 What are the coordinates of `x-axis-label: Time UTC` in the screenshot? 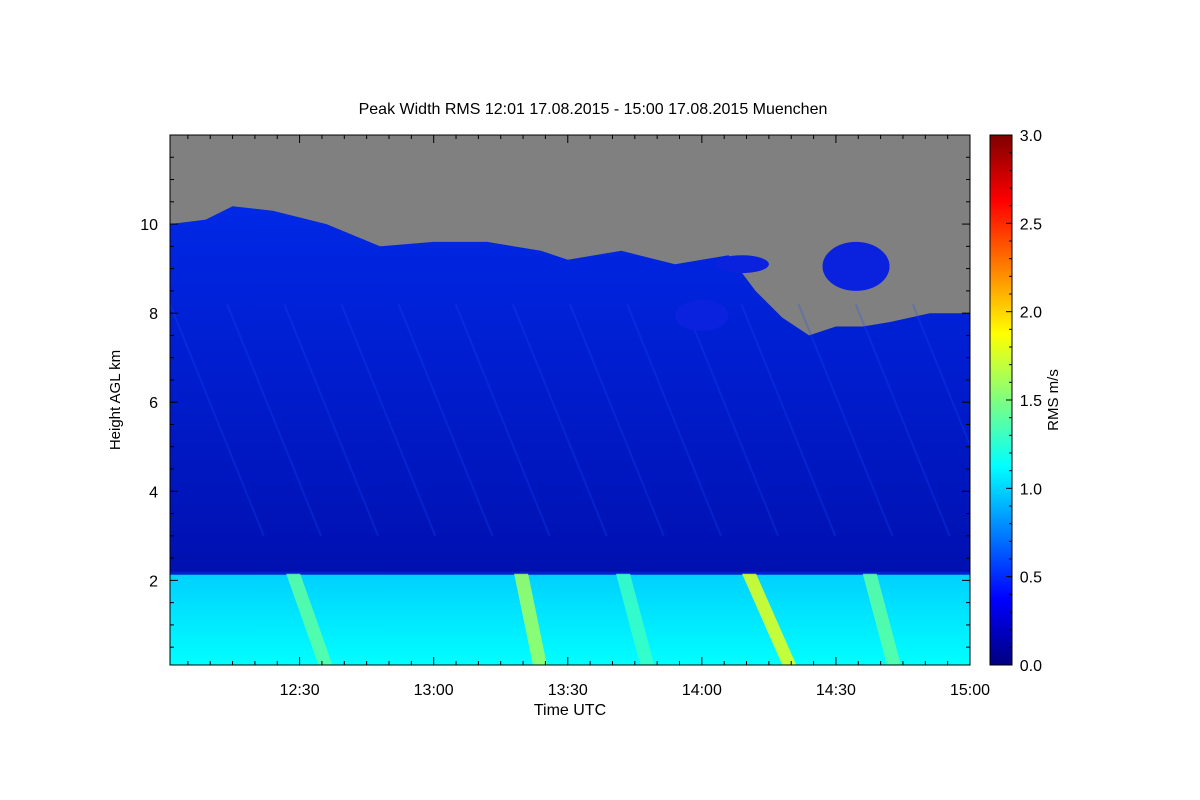 It's located at (570, 710).